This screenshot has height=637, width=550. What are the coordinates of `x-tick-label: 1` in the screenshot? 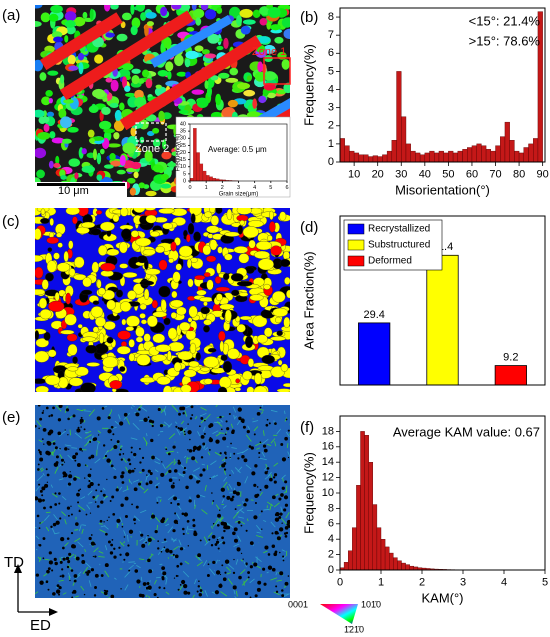 It's located at (206, 188).